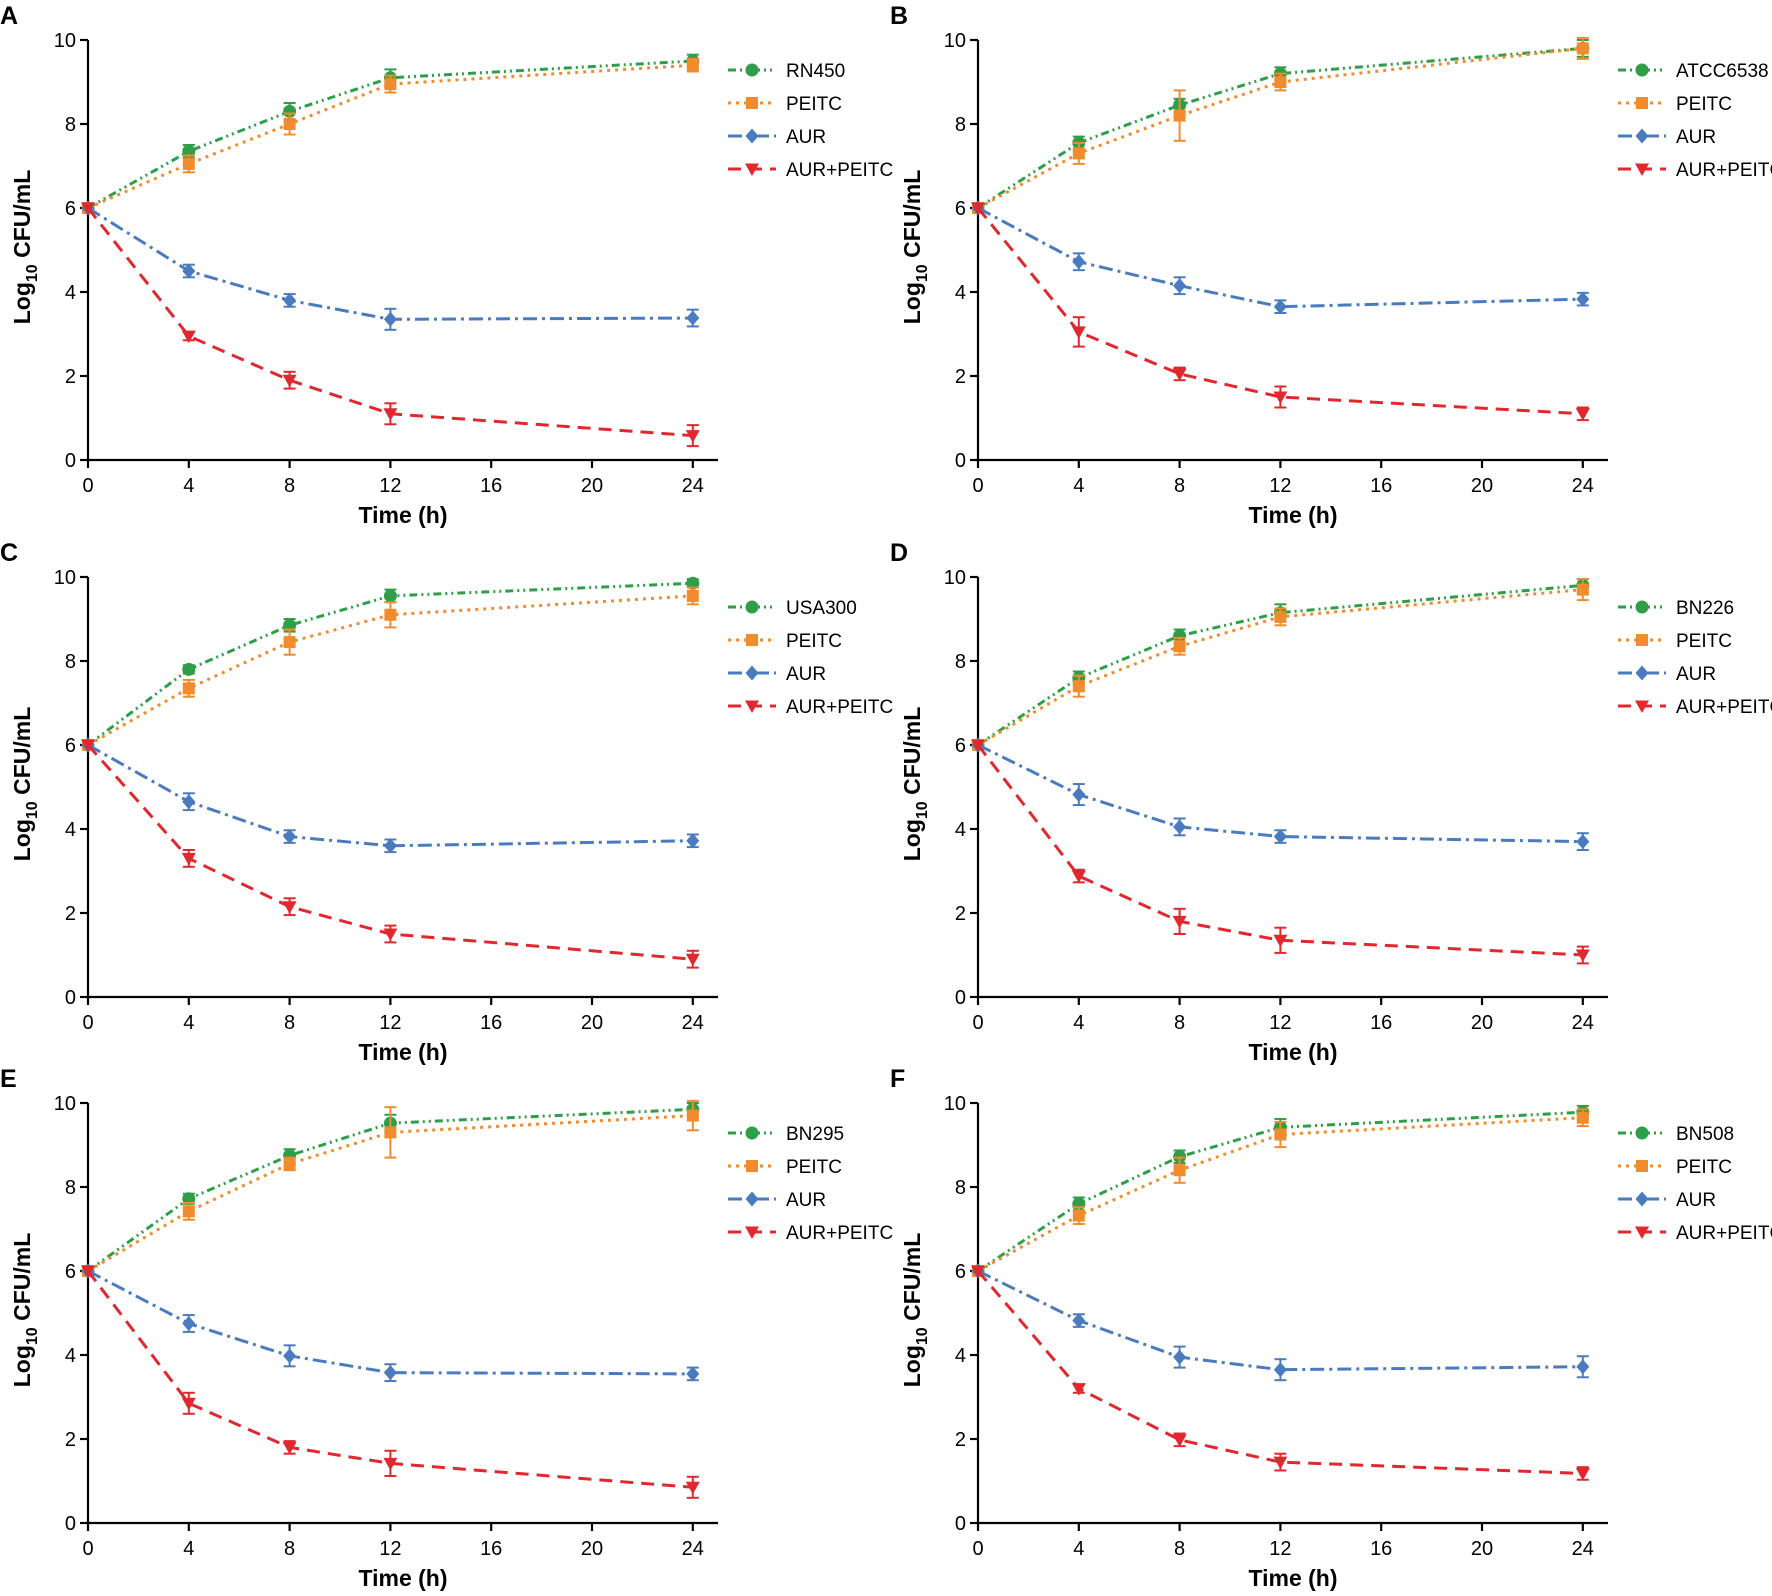  Describe the element at coordinates (960, 746) in the screenshot. I see `y-tick-label: 6` at that location.